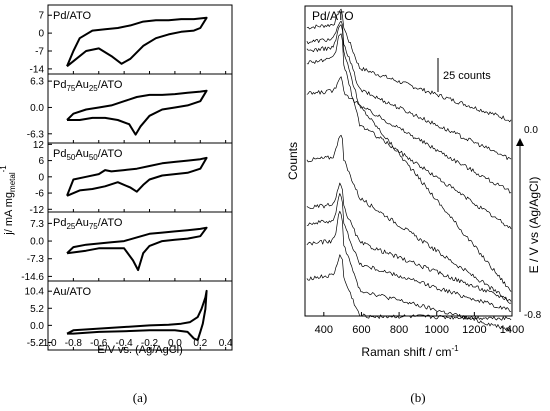  What do you see at coordinates (140, 397) in the screenshot?
I see `caption-a: (a)` at bounding box center [140, 397].